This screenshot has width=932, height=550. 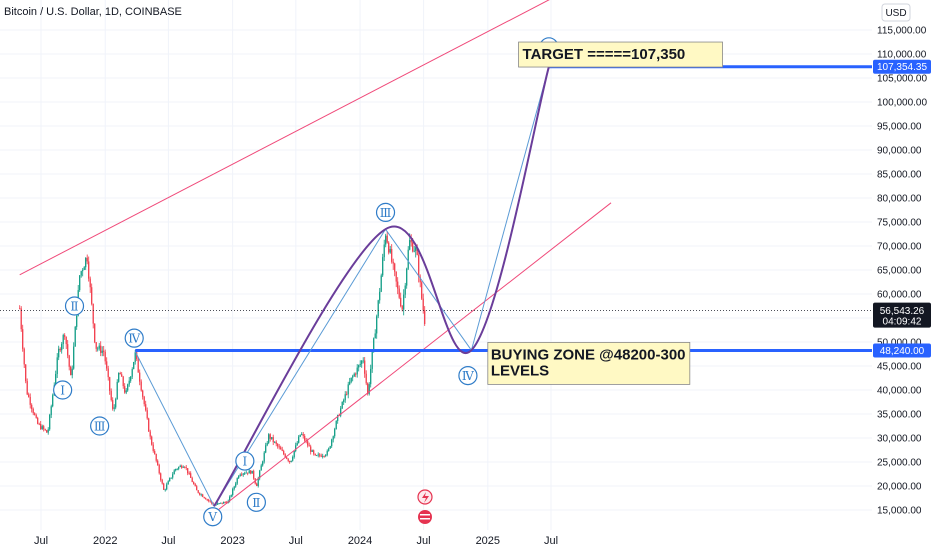 I want to click on y-tick-label: 60,000.00, so click(x=899, y=295).